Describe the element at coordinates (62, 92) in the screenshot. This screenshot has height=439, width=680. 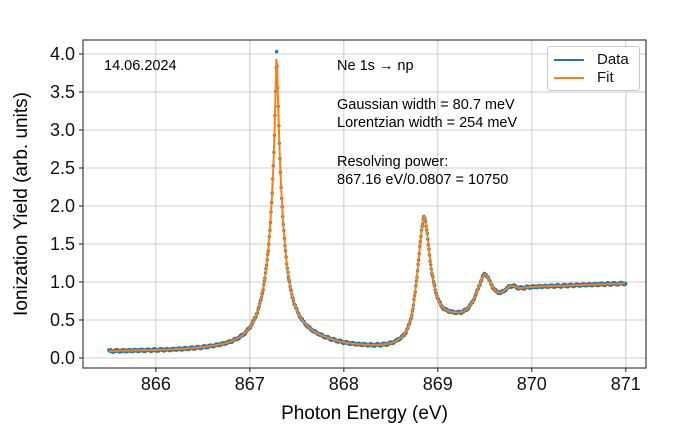
I see `y-tick-label: 3.5` at that location.